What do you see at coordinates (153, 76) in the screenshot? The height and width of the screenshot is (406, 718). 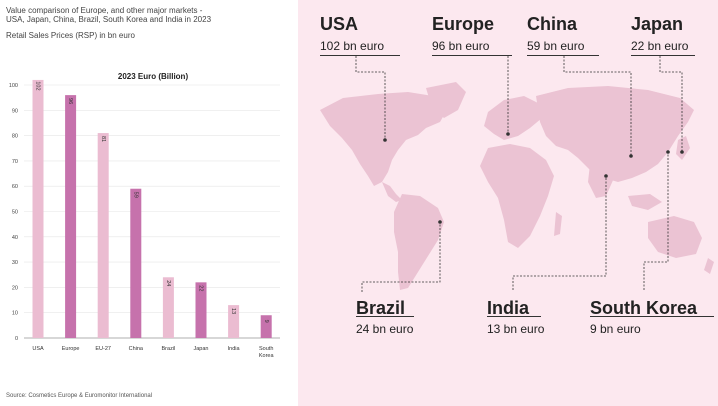 I see `chart-title: 2023 Euro (Billion)` at bounding box center [153, 76].